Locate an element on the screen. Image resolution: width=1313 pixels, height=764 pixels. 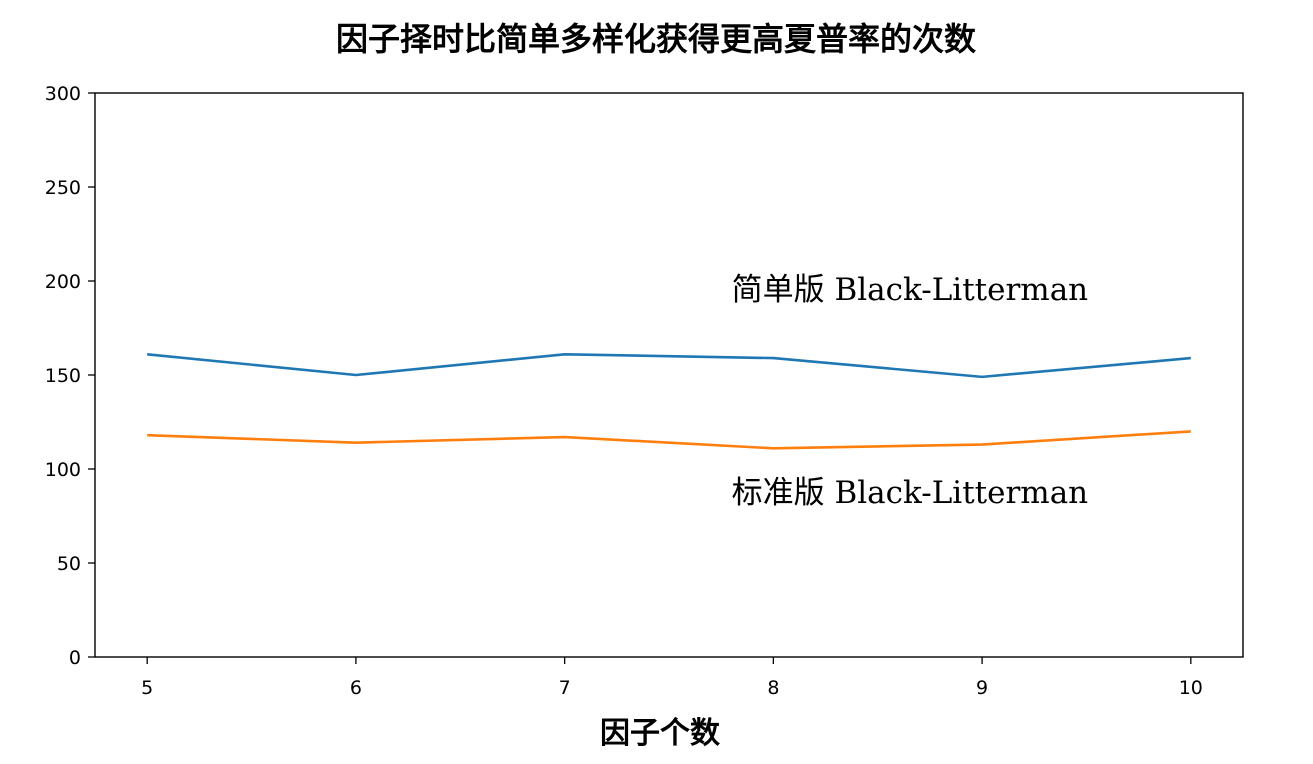
y-tick-label: 200 is located at coordinates (63, 282).